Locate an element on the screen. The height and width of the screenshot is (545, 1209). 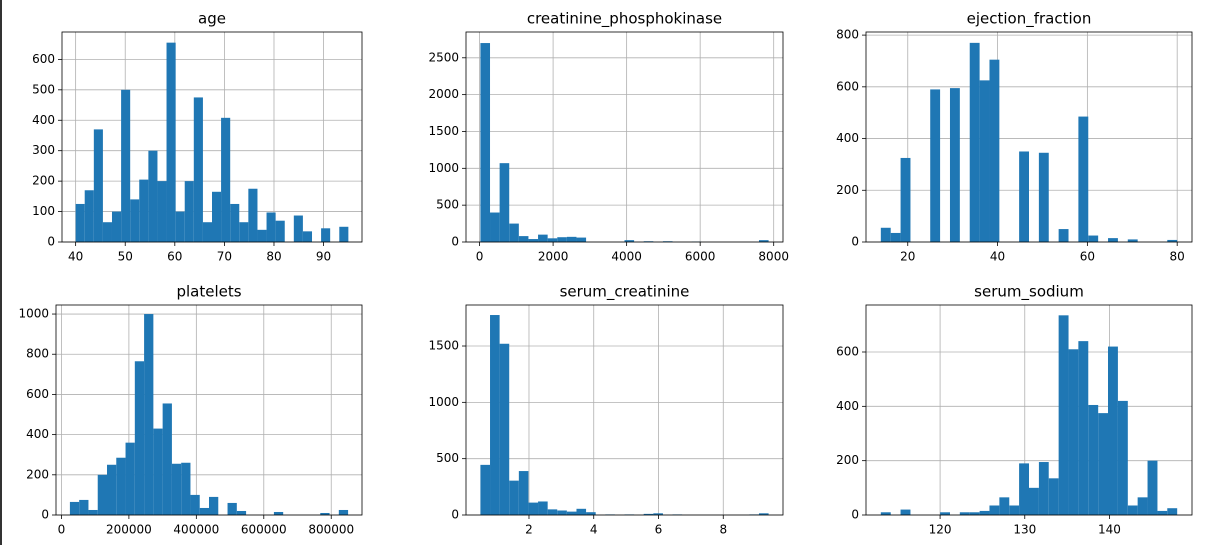
x-tick-label: 2 is located at coordinates (529, 530).